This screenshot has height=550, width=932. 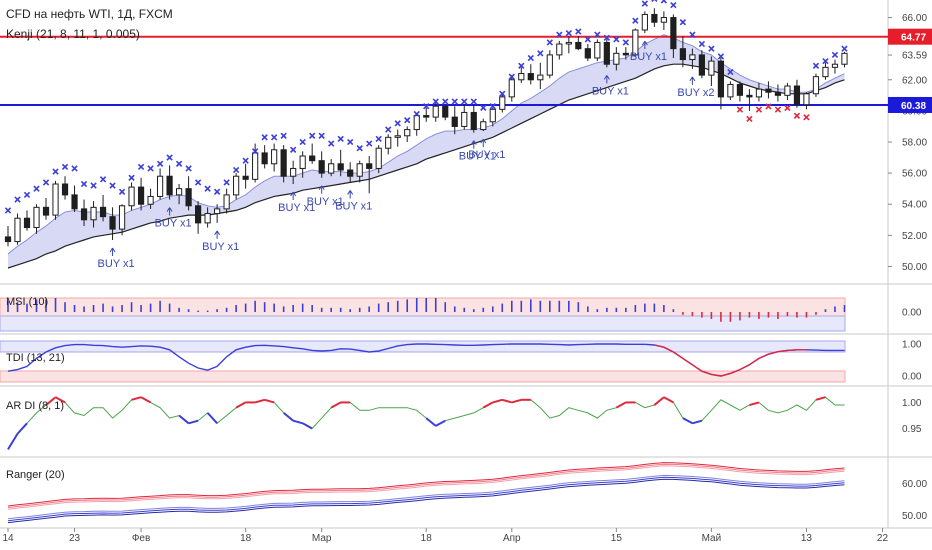 What do you see at coordinates (426, 423) in the screenshot?
I see `ardi-pane` at bounding box center [426, 423].